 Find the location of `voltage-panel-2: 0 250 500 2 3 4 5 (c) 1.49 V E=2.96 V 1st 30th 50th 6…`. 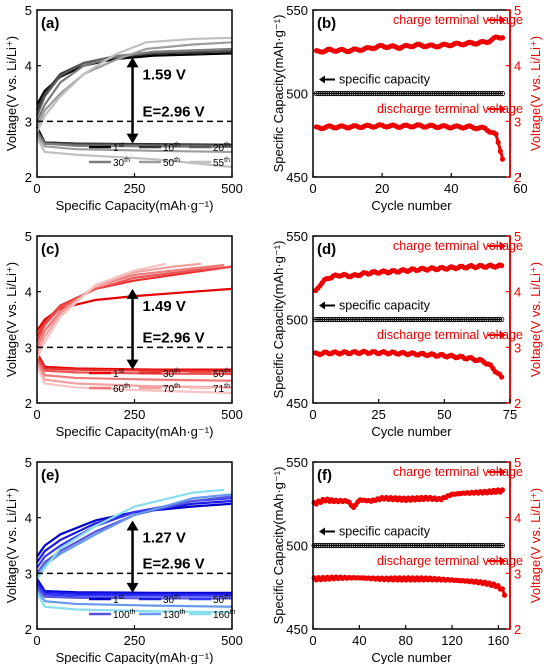

voltage-panel-2: 0 250 500 2 3 4 5 (c) 1.49 V E=2.96 V 1st 30th 50th 6… is located at coordinates (123, 334).